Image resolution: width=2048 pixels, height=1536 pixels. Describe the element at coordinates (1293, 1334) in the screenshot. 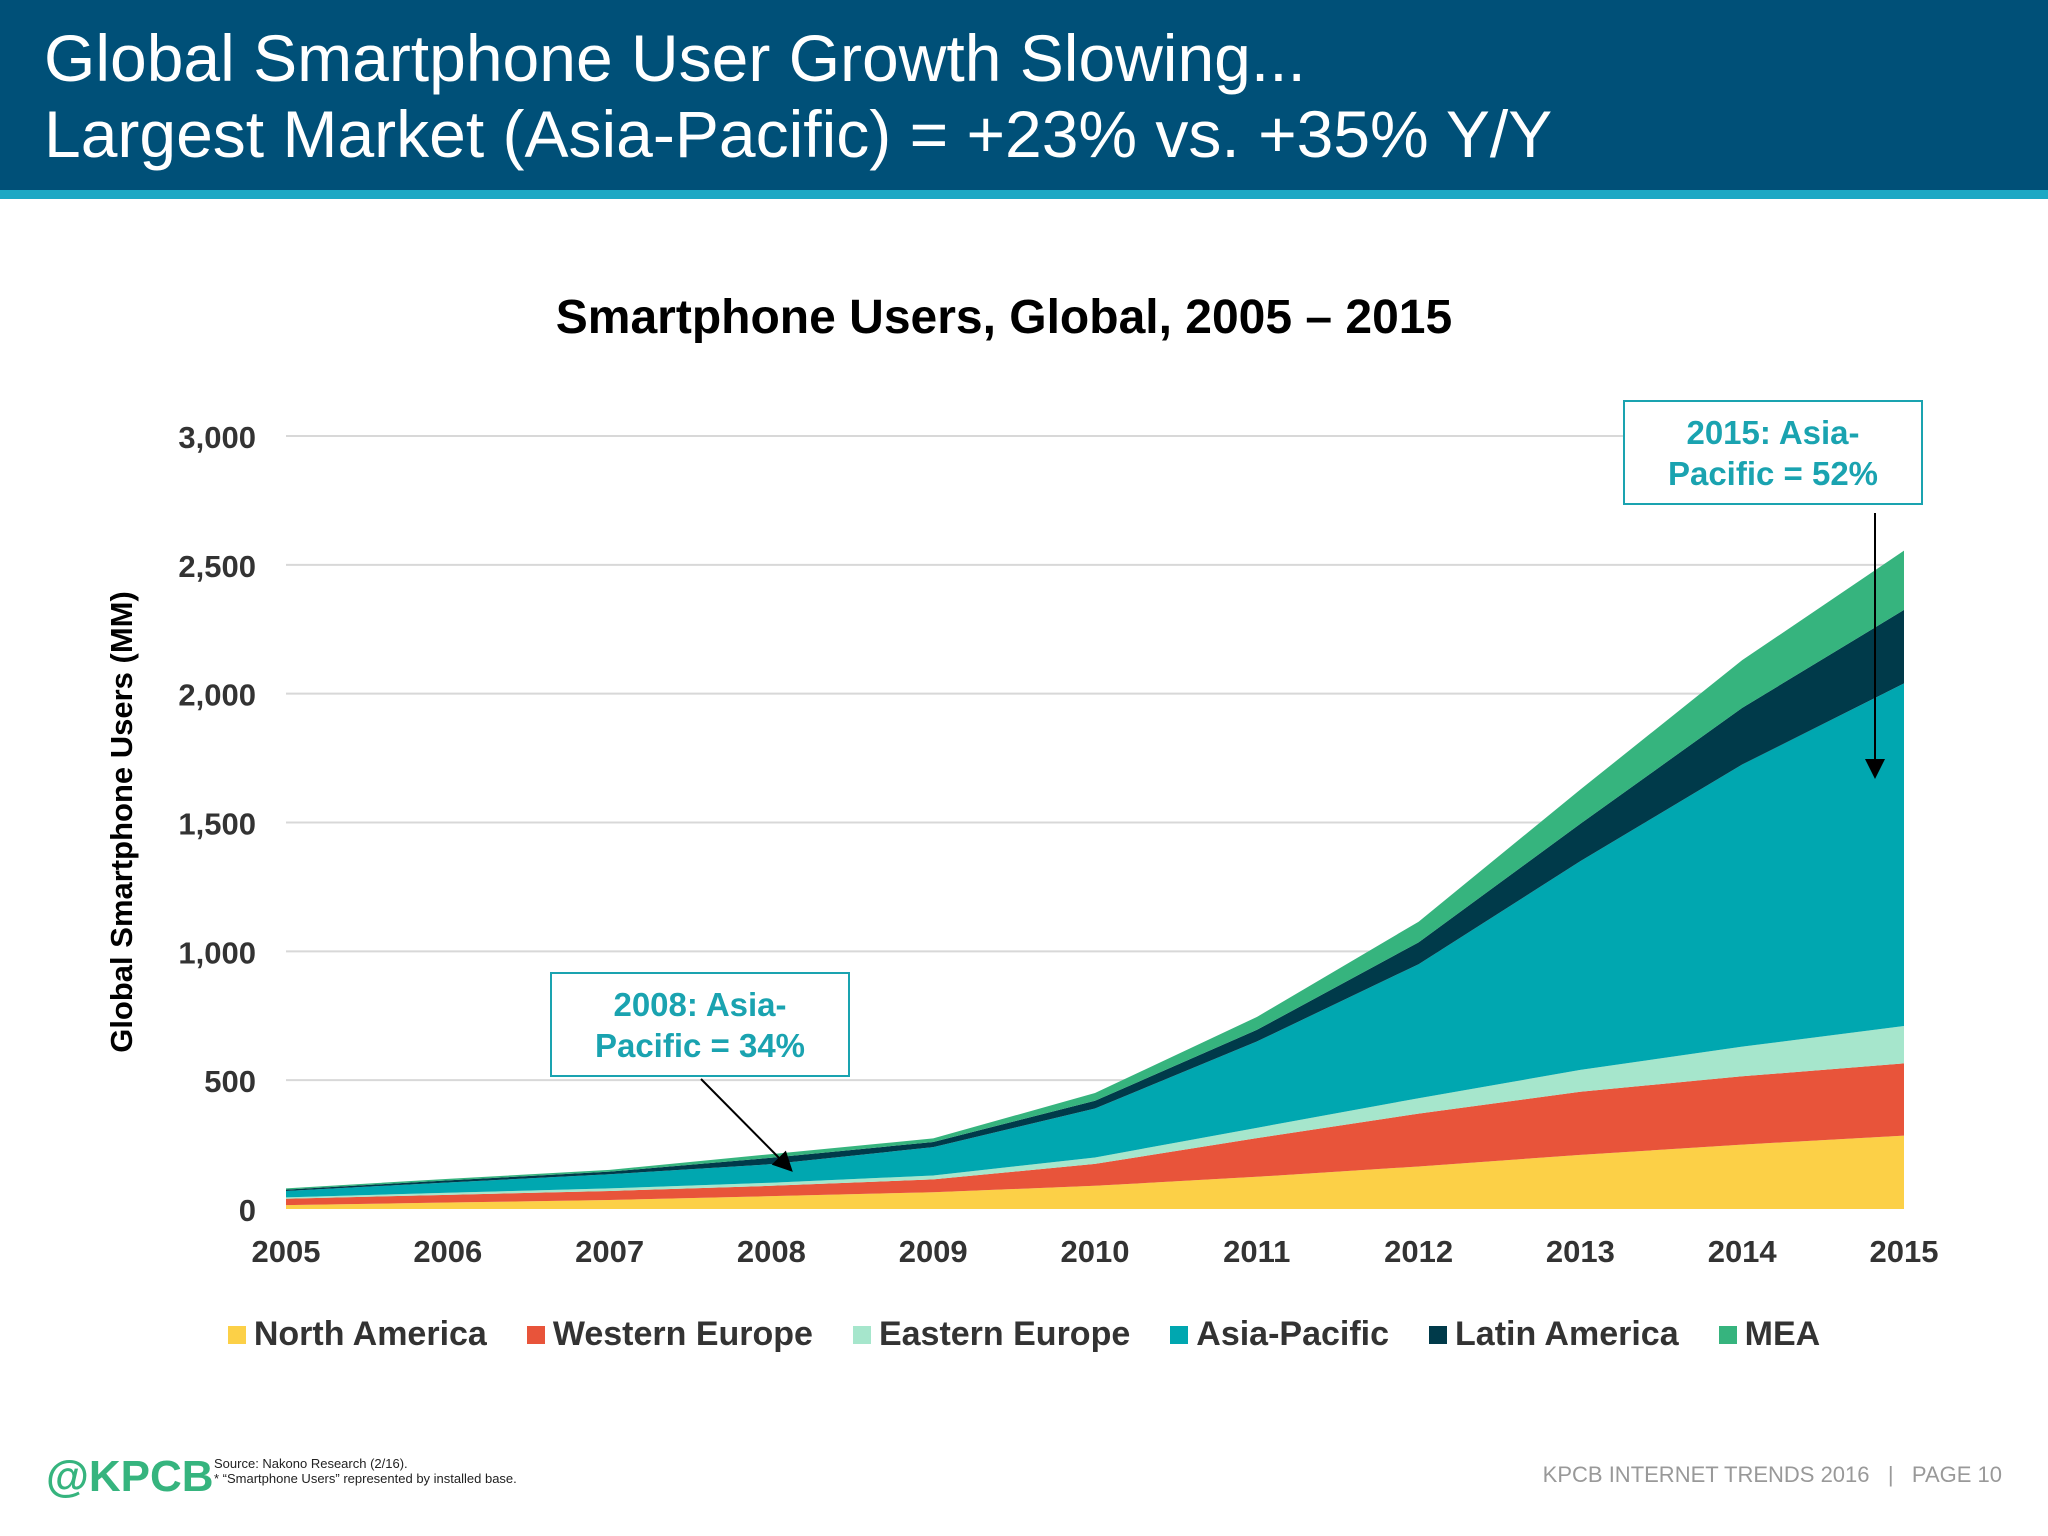

I see `legend-label: Asia-Pacific` at that location.